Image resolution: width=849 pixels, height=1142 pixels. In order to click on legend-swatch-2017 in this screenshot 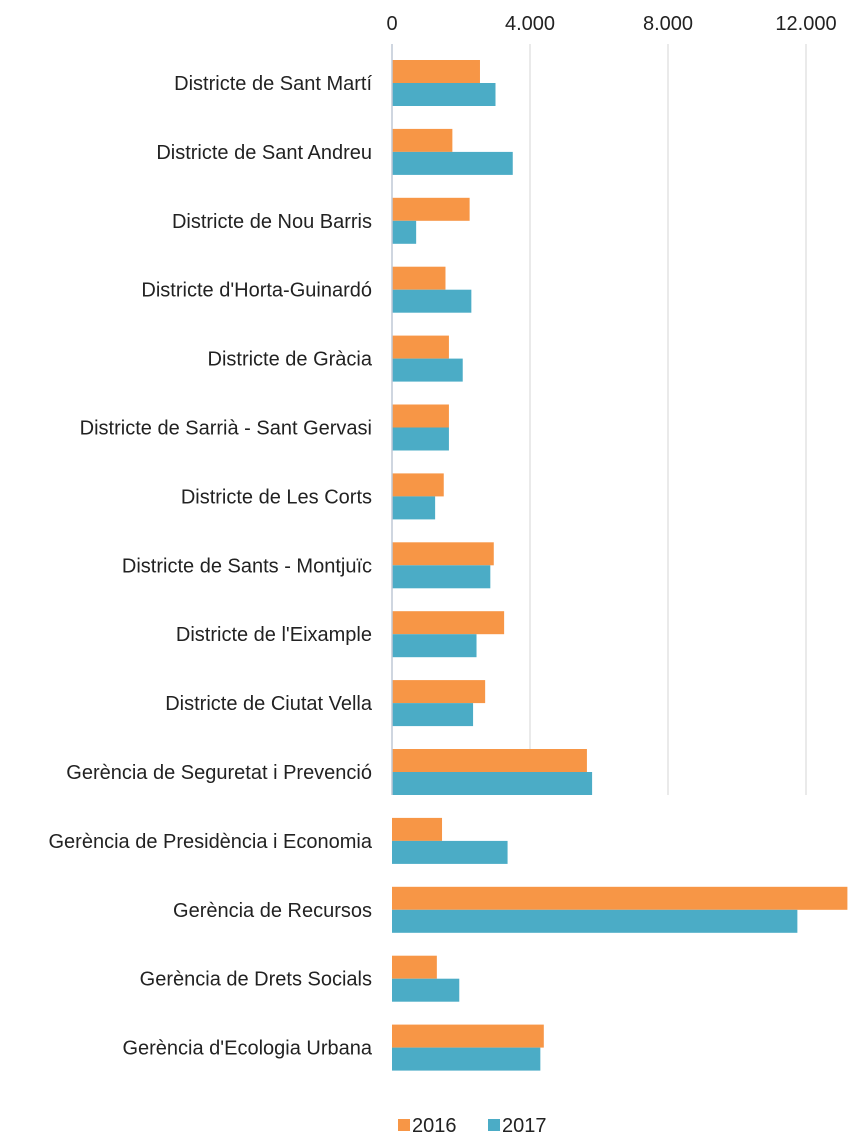, I will do `click(494, 1125)`.